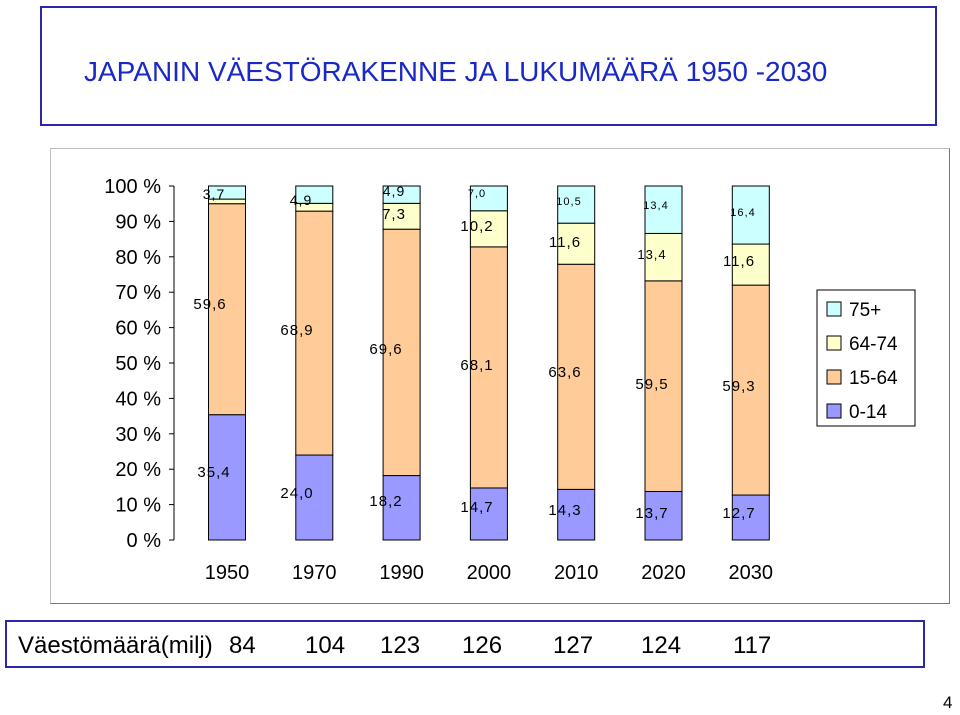  I want to click on data-label-64-74-2030: 11,6, so click(739, 261).